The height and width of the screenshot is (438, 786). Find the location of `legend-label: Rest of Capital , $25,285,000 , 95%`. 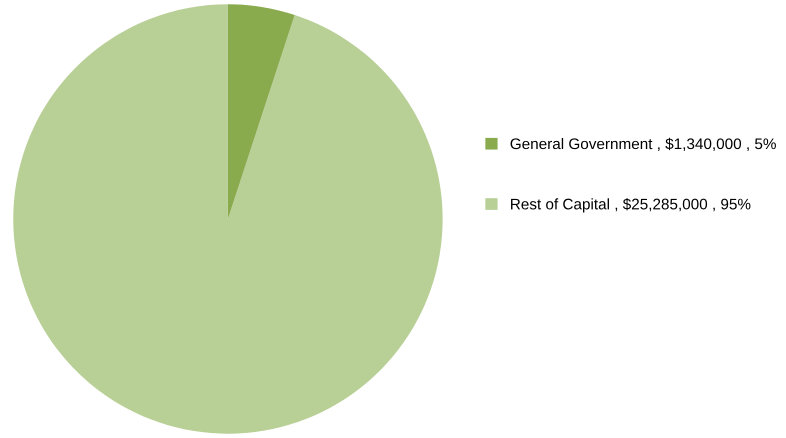

legend-label: Rest of Capital , $25,285,000 , 95% is located at coordinates (630, 205).